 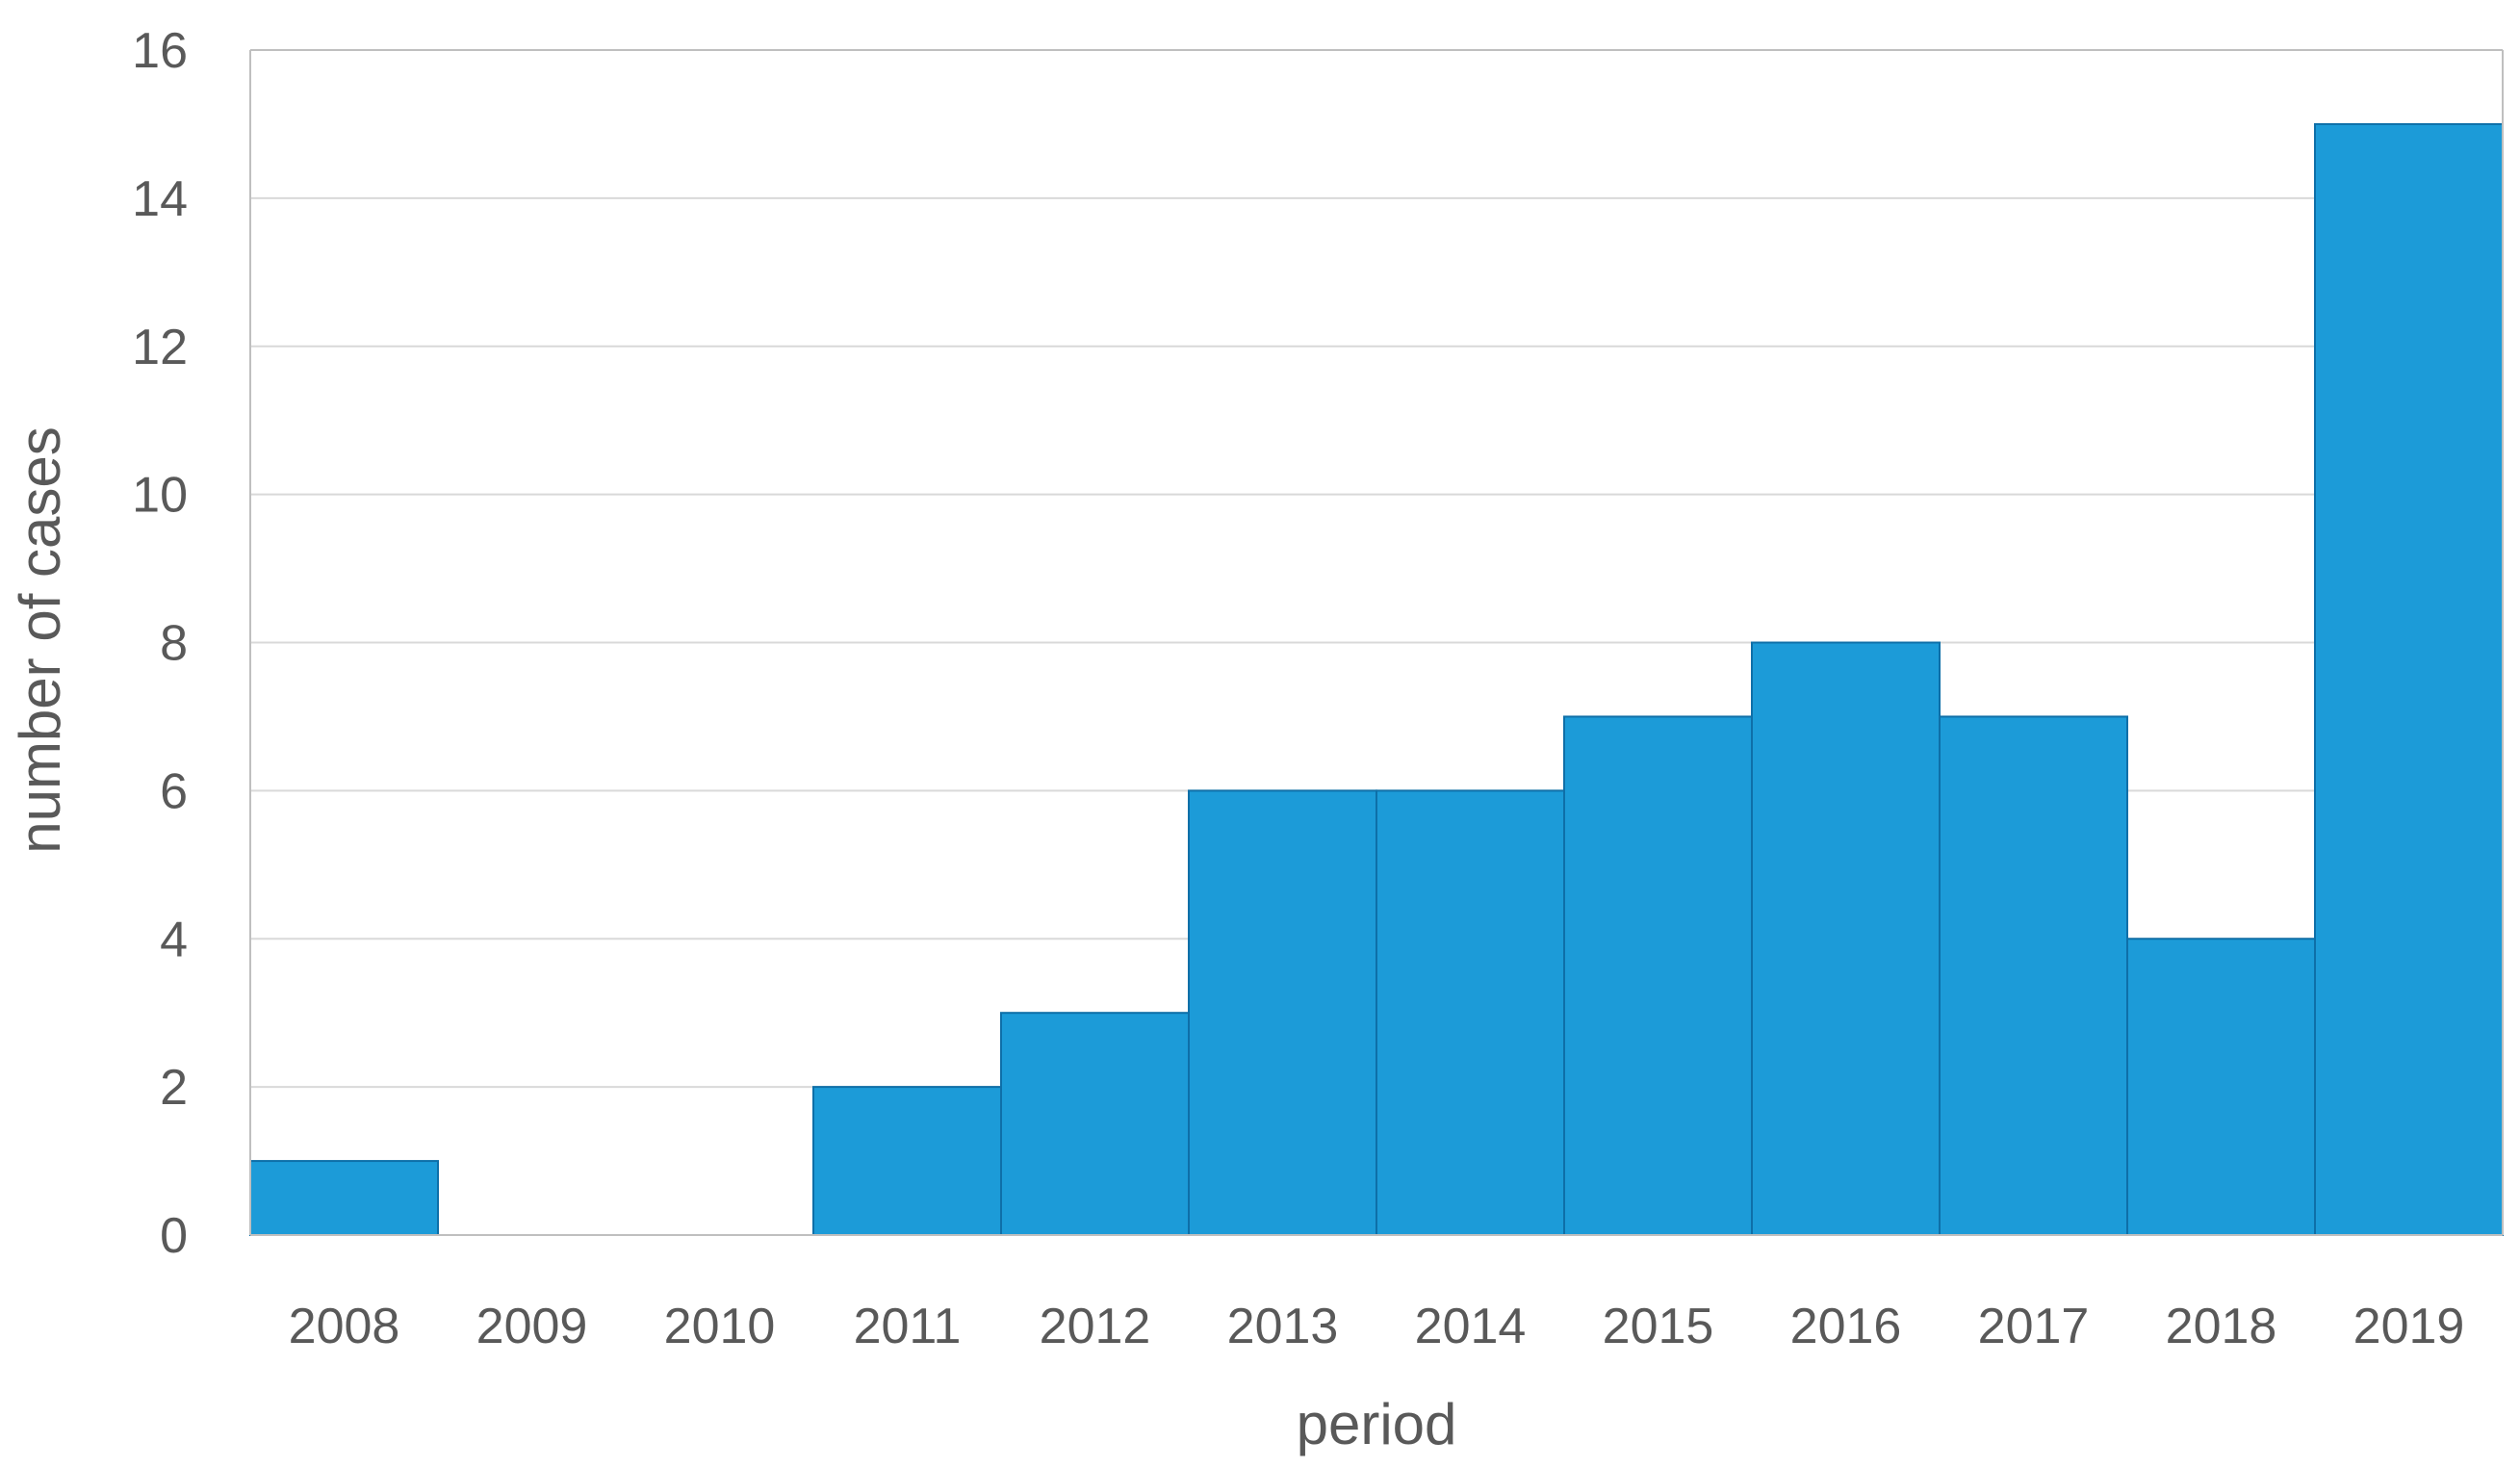 What do you see at coordinates (174, 644) in the screenshot?
I see `y-tick-label: 8` at bounding box center [174, 644].